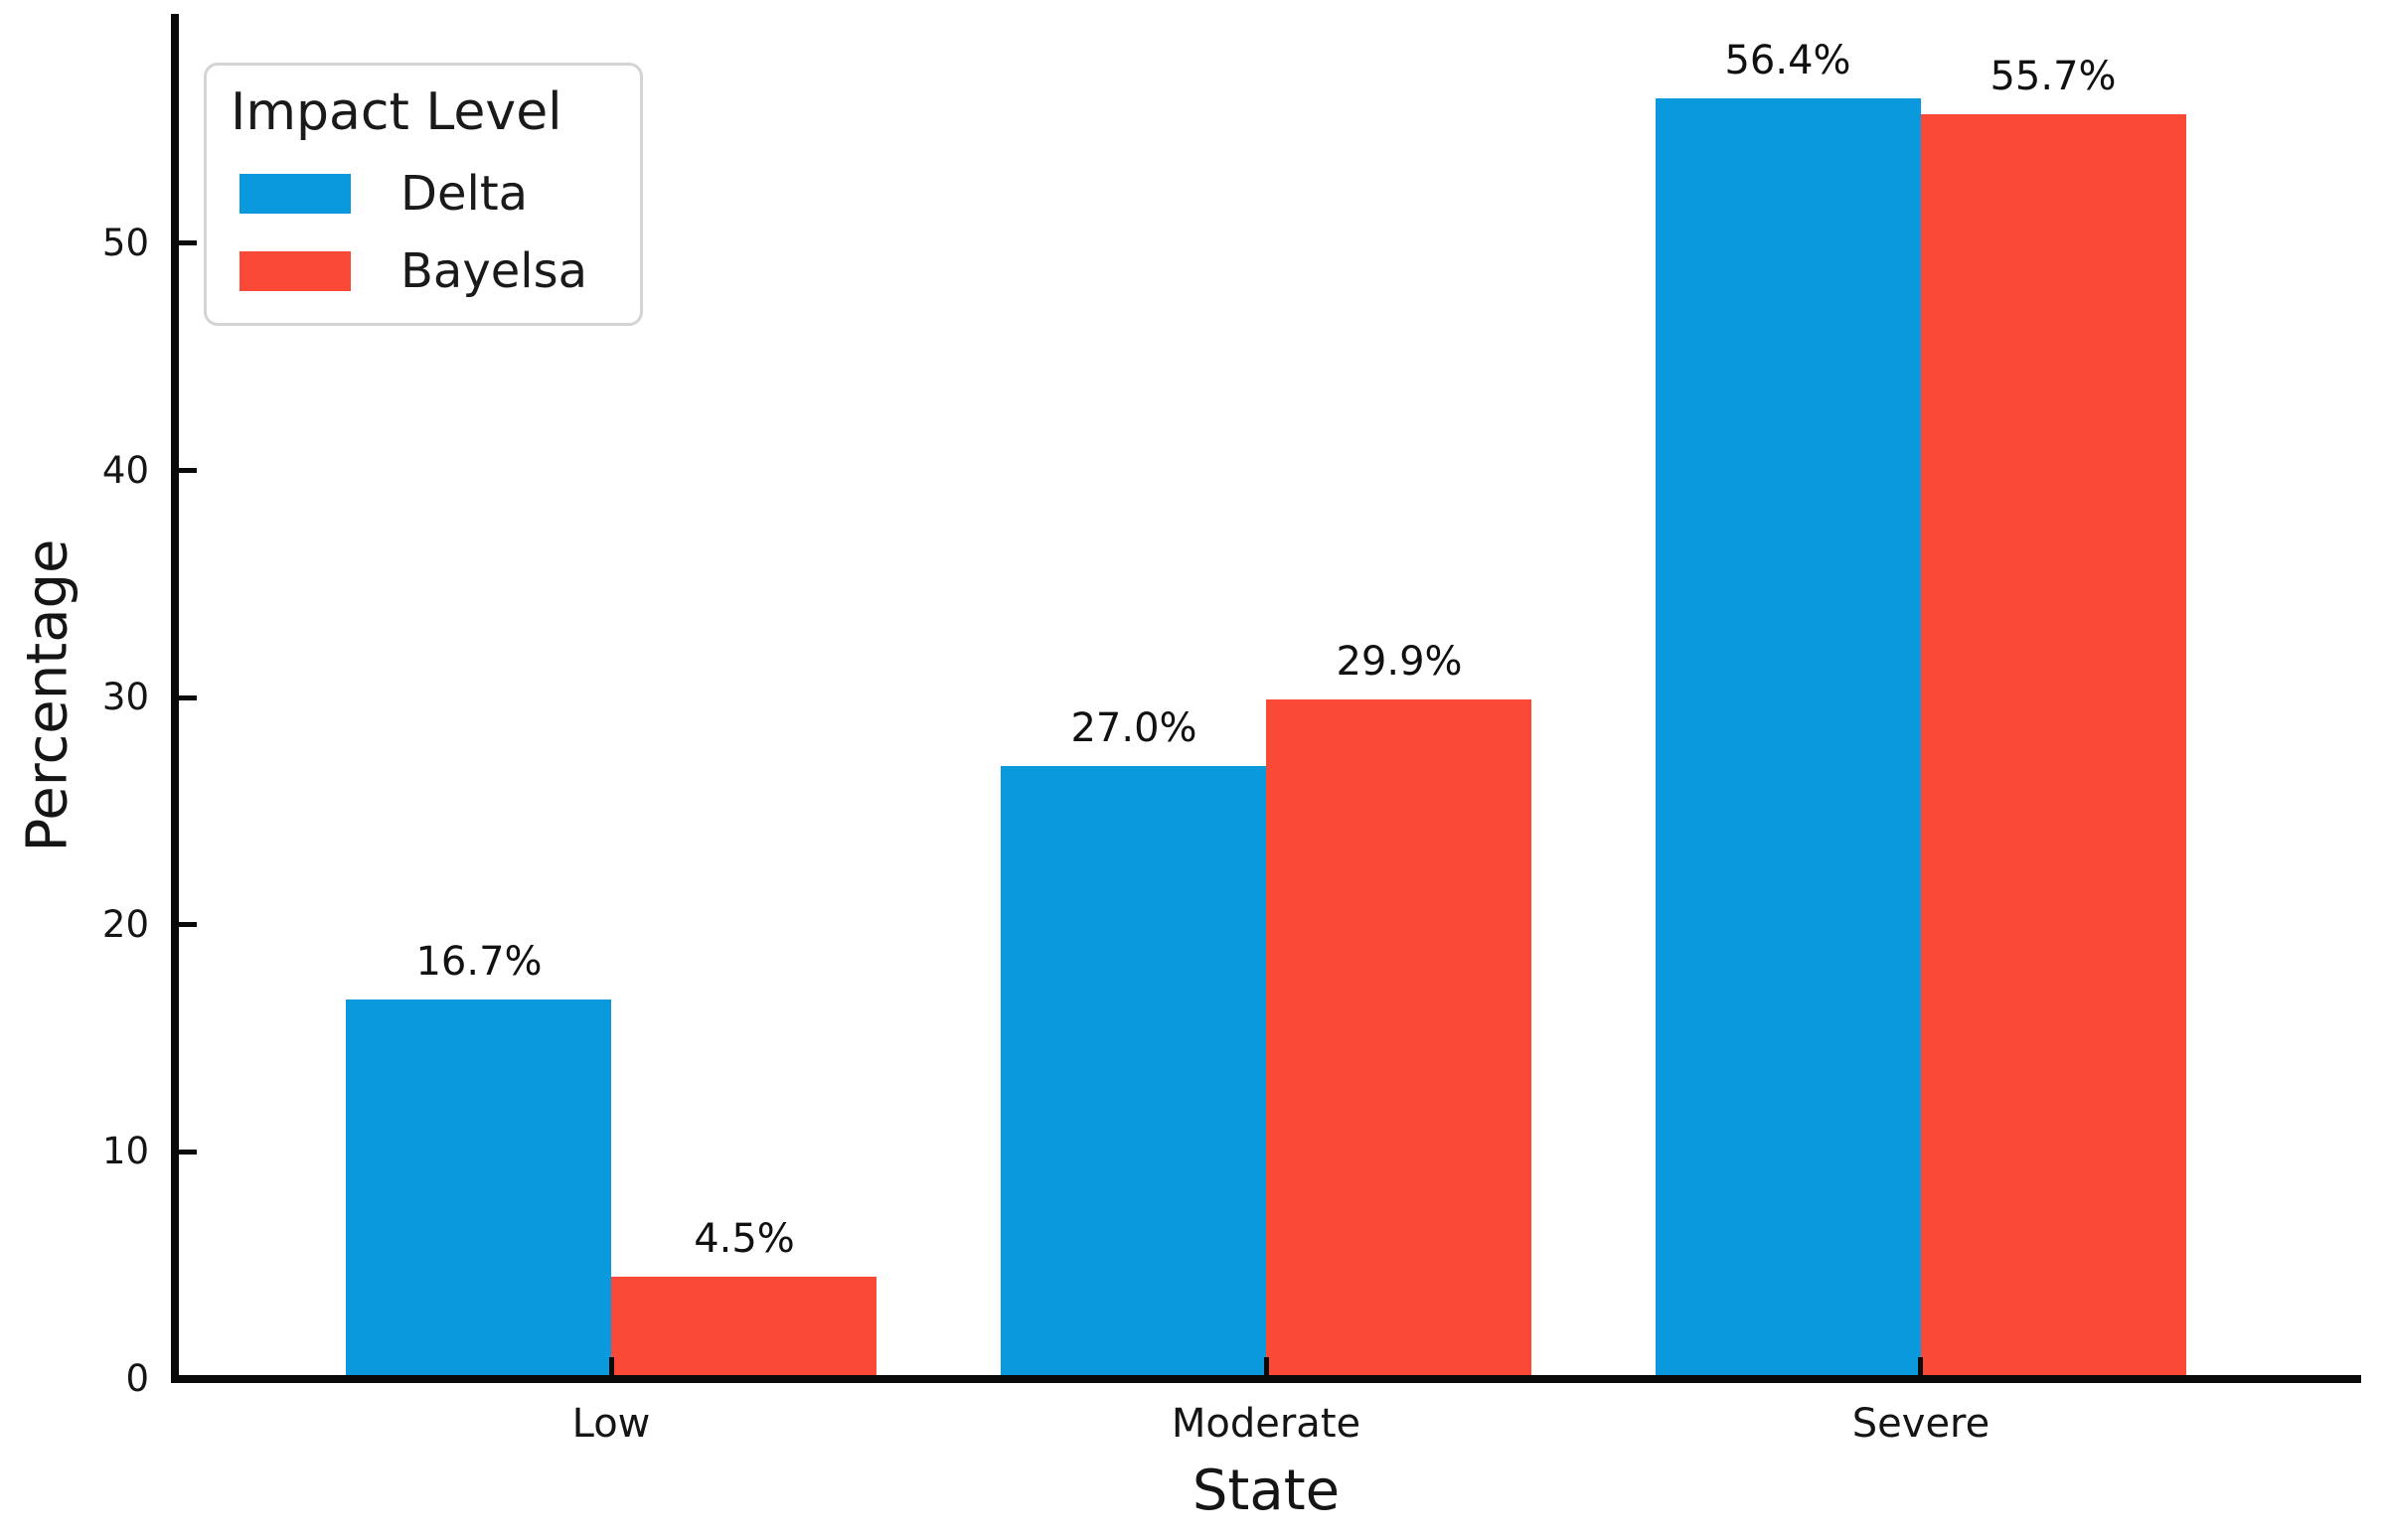 The width and height of the screenshot is (2386, 1540). What do you see at coordinates (125, 697) in the screenshot?
I see `y-tick-label: 30` at bounding box center [125, 697].